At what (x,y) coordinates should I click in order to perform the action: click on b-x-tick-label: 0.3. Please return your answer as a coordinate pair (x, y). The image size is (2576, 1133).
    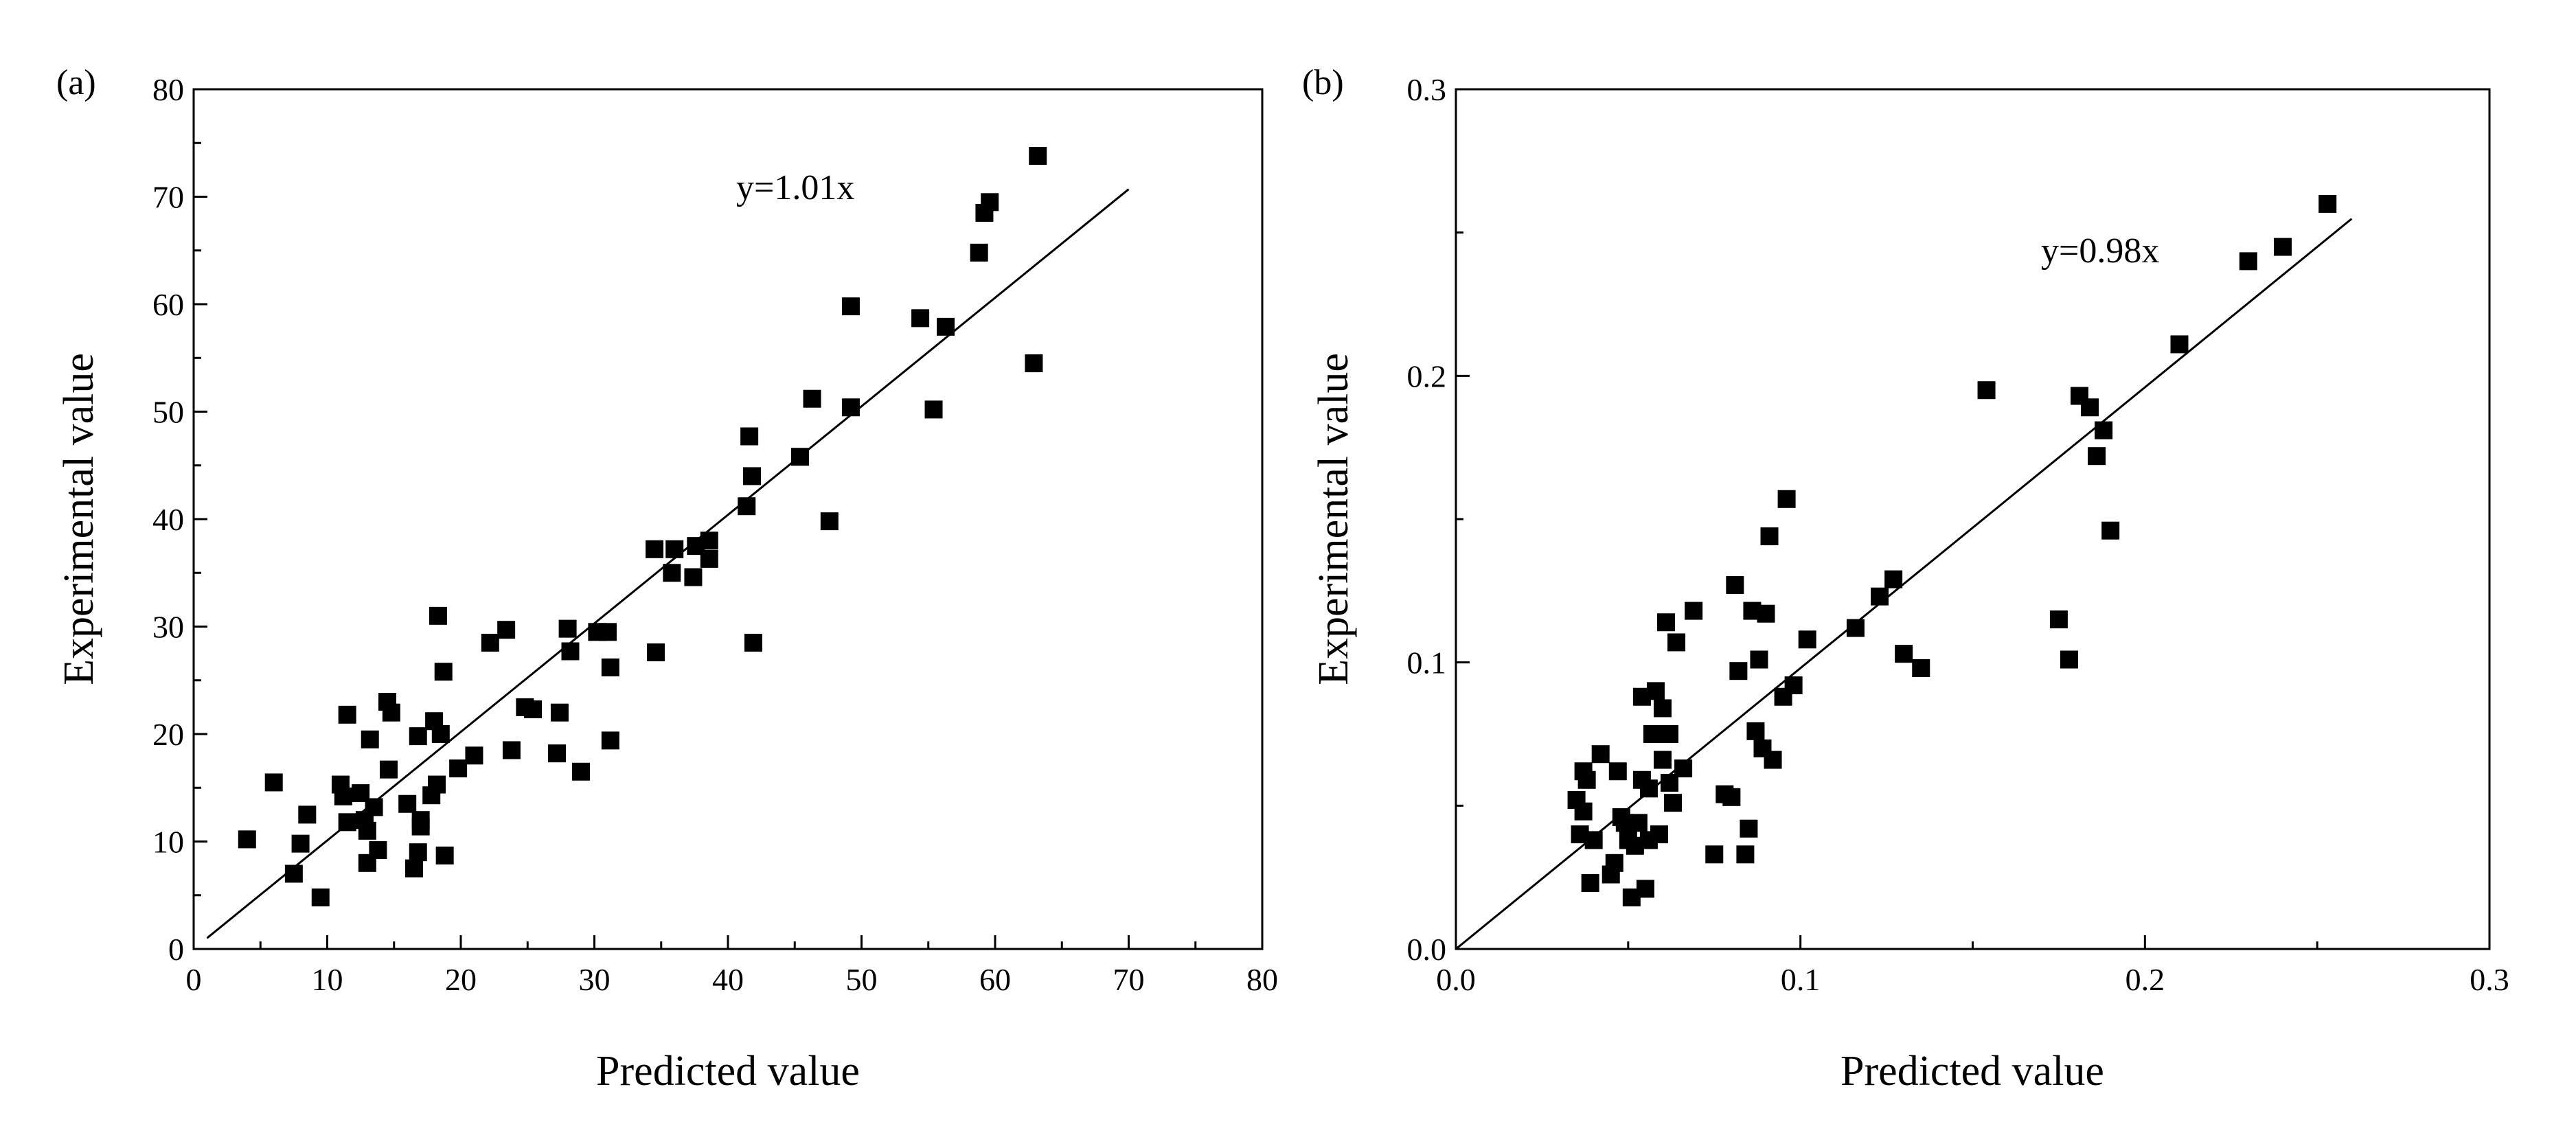
    Looking at the image, I should click on (2489, 979).